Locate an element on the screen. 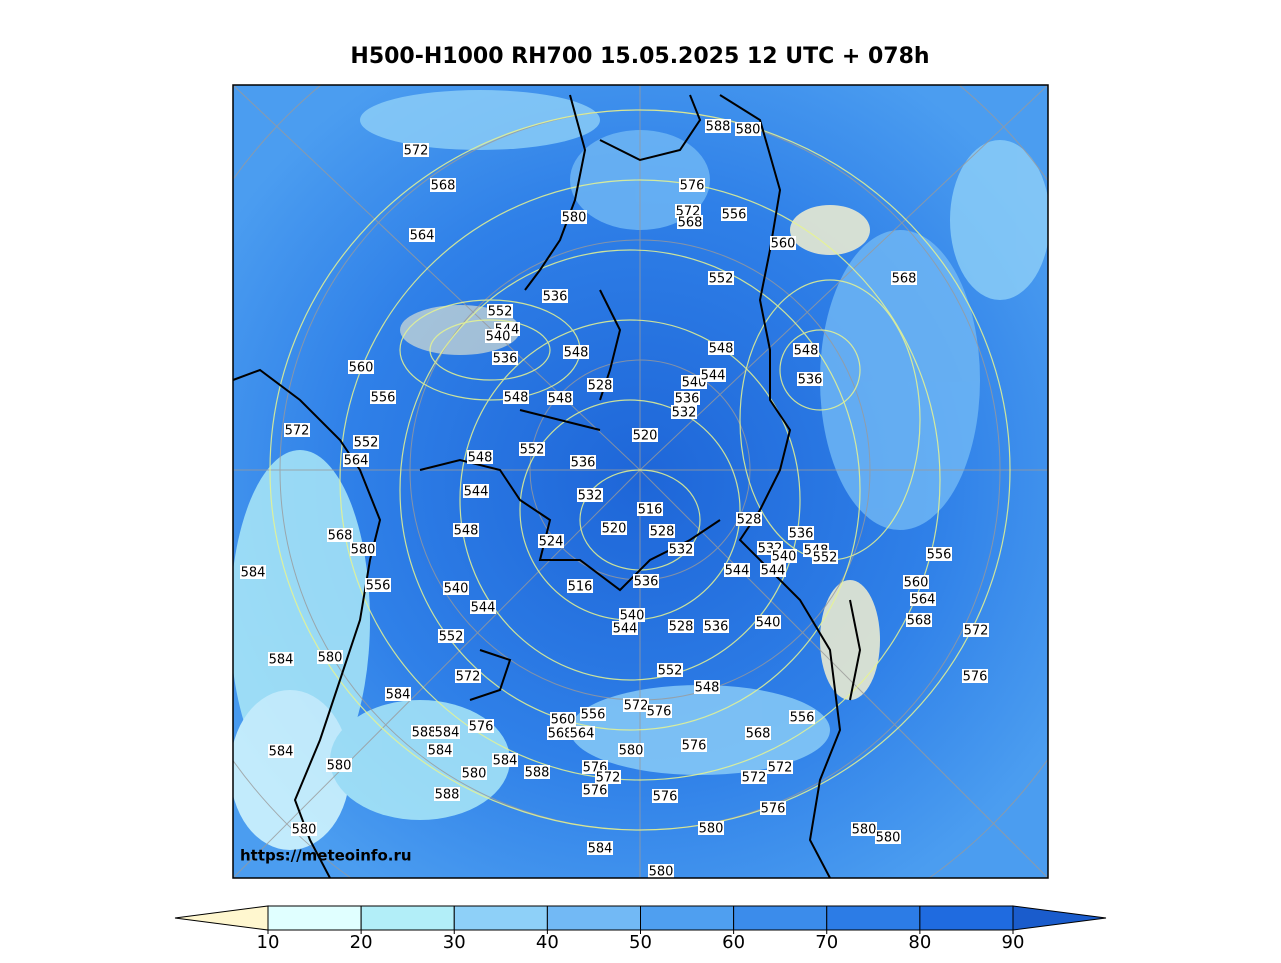 This screenshot has height=963, width=1281. contour-label: 516 is located at coordinates (580, 587).